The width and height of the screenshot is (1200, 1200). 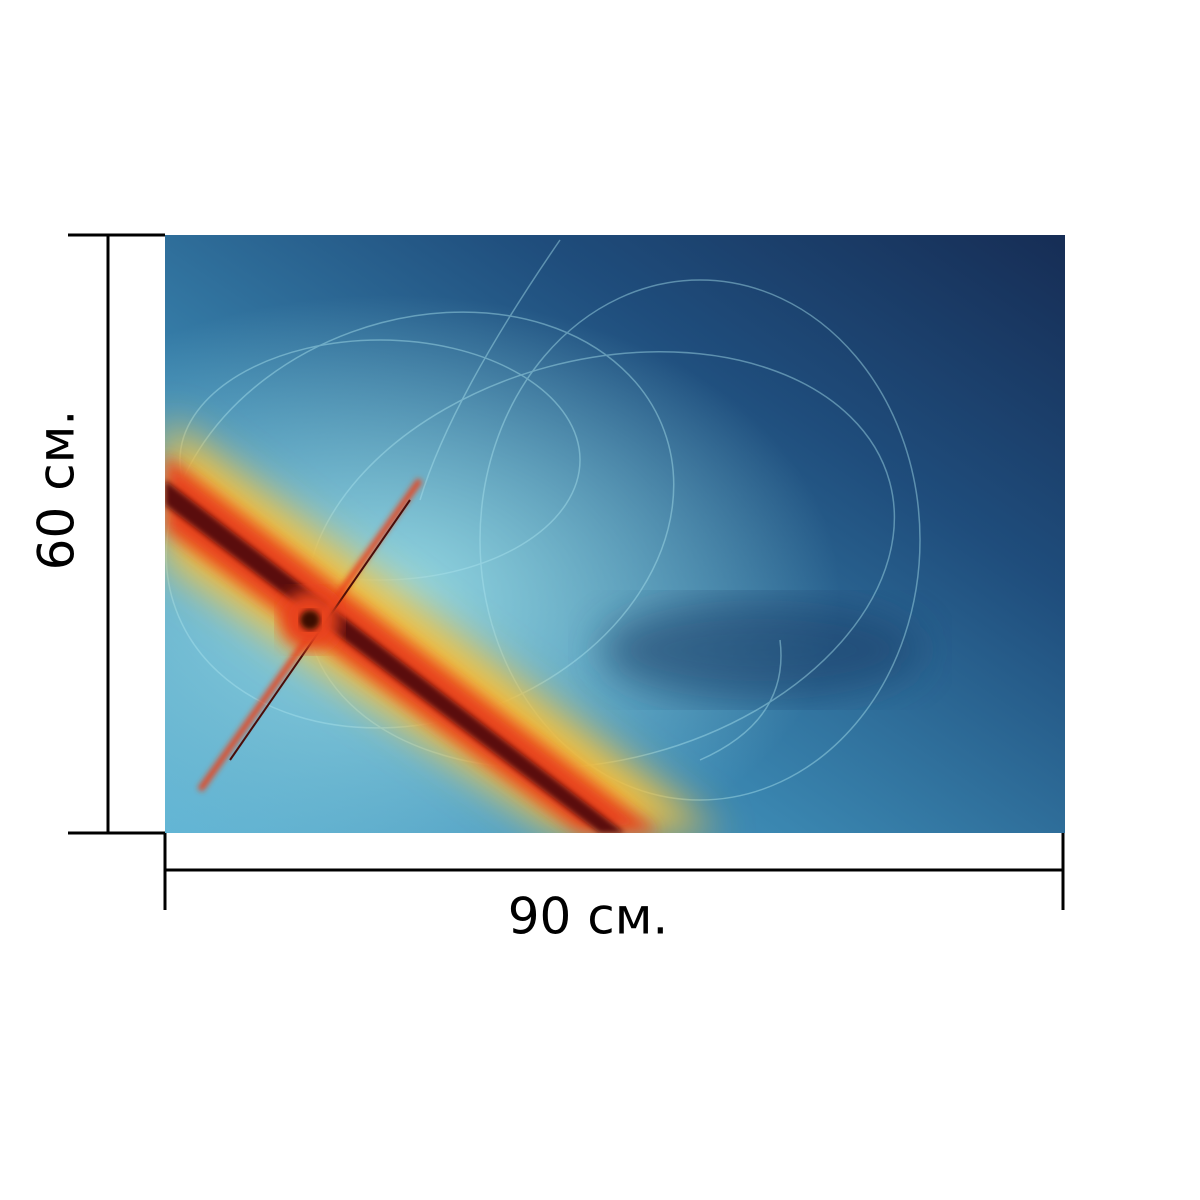 I want to click on width-label: 90 см., so click(x=588, y=917).